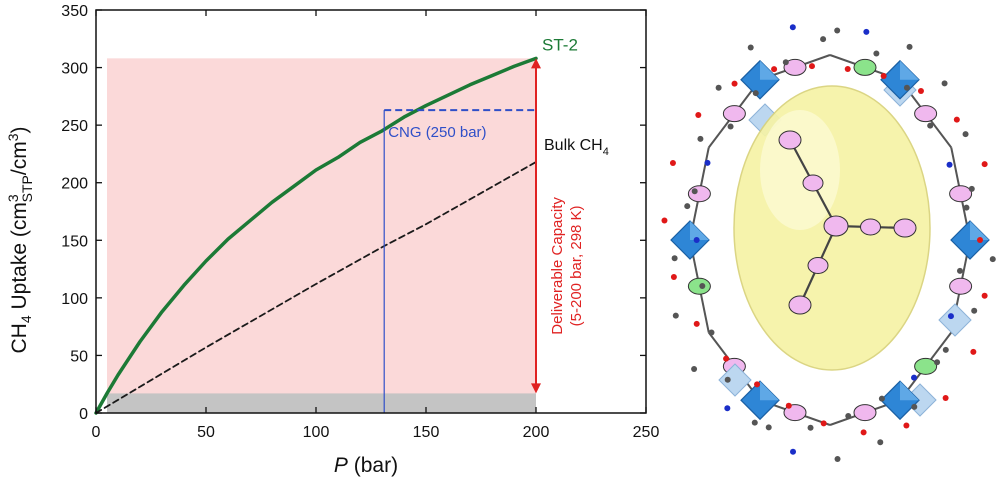 Image resolution: width=1000 pixels, height=480 pixels. What do you see at coordinates (836, 226) in the screenshot?
I see `central-hub-ring` at bounding box center [836, 226].